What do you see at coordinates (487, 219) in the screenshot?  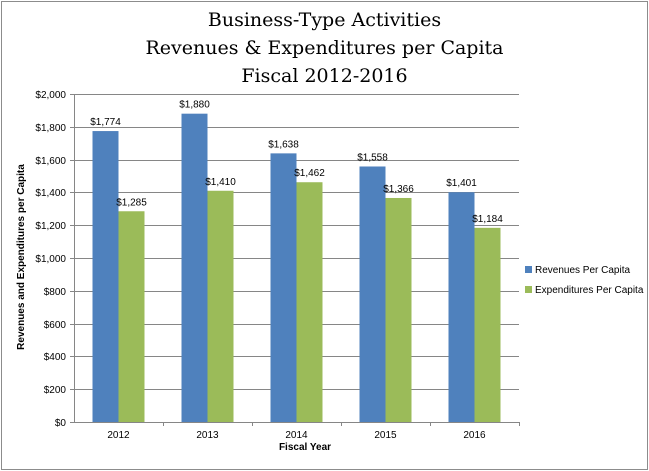 I see `data-label: $1,184` at bounding box center [487, 219].